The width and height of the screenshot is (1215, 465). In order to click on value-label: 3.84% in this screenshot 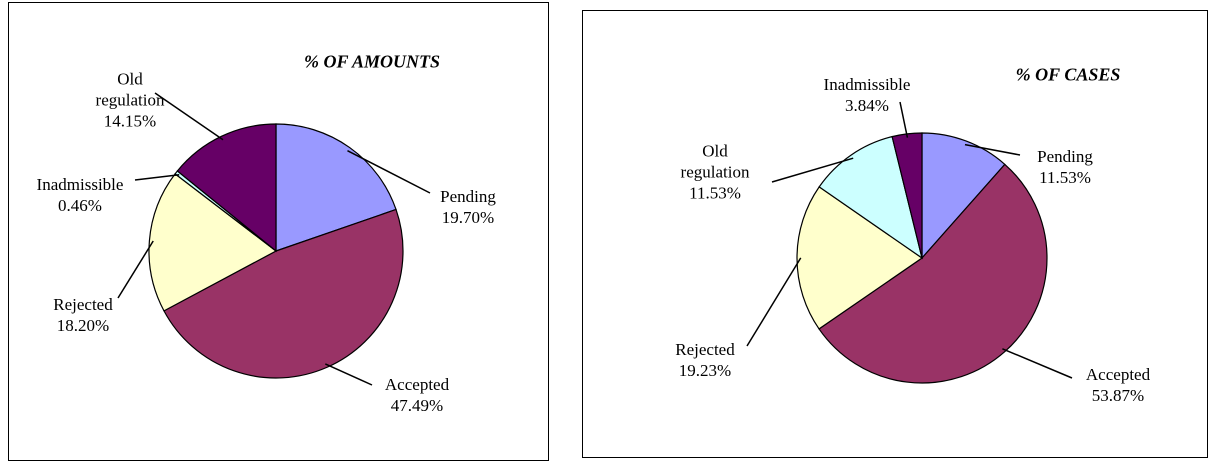, I will do `click(867, 105)`.